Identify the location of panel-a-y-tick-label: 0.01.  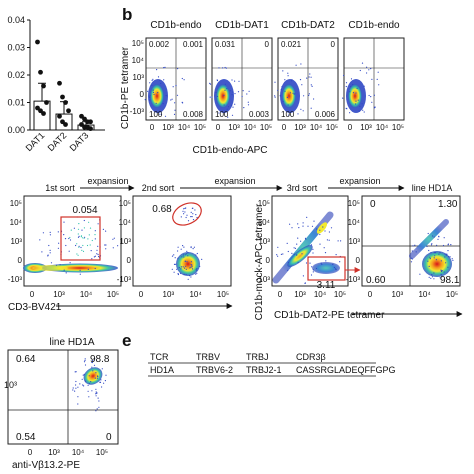
(16, 103).